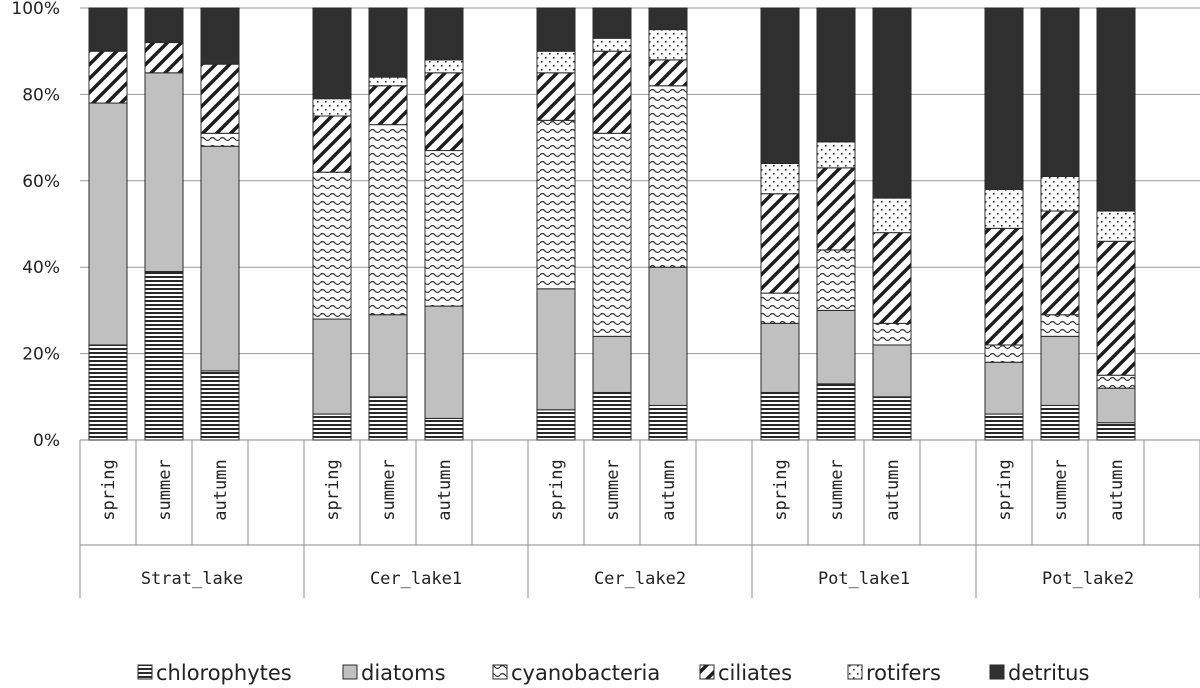 This screenshot has height=688, width=1200. What do you see at coordinates (755, 673) in the screenshot?
I see `legend-label: ciliates` at bounding box center [755, 673].